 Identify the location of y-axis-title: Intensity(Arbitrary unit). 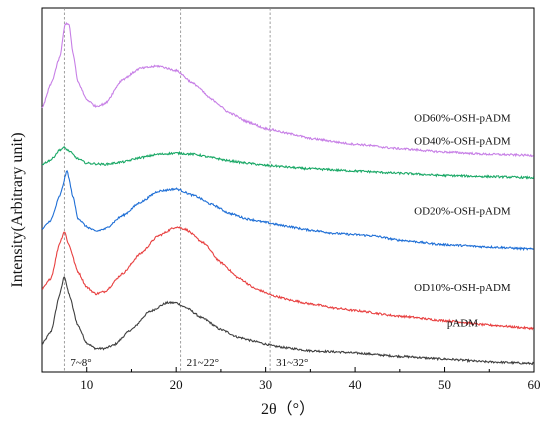
(17, 209).